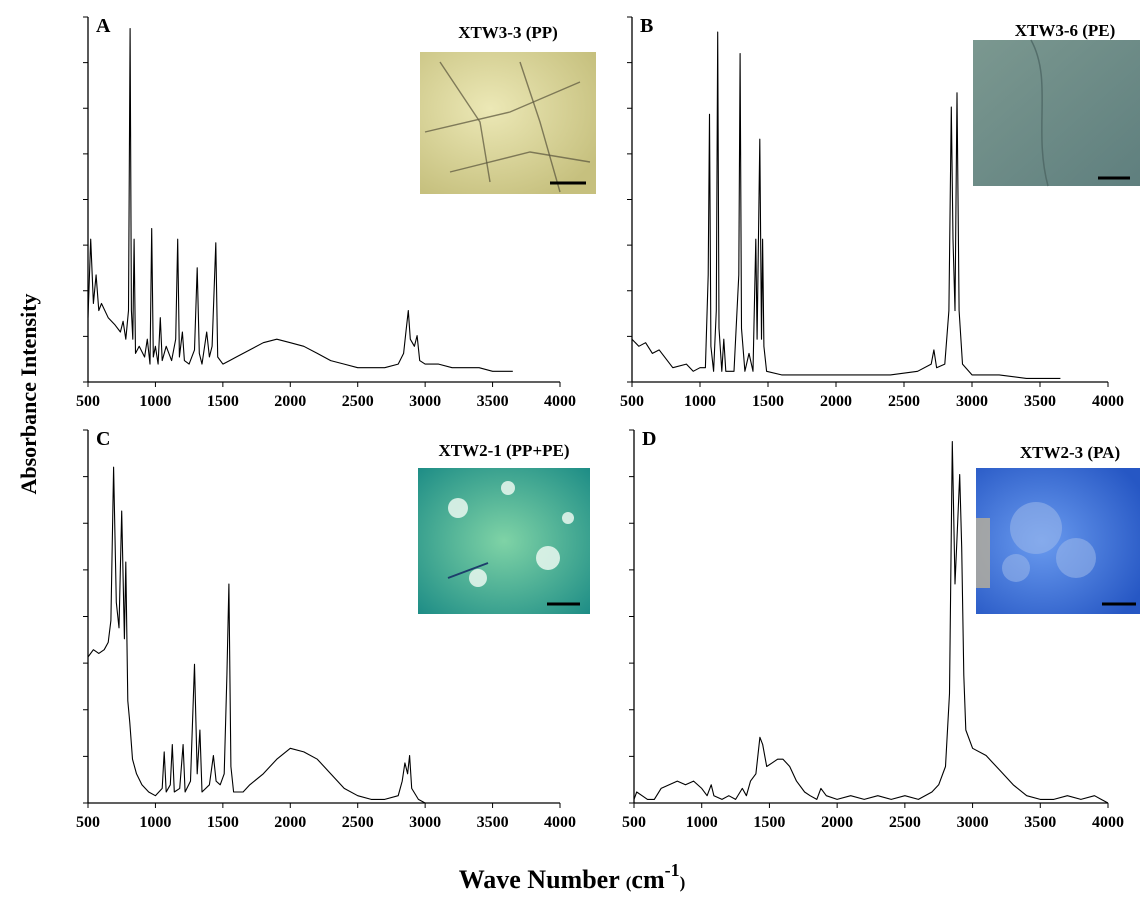  What do you see at coordinates (649, 439) in the screenshot?
I see `panel-letter: D` at bounding box center [649, 439].